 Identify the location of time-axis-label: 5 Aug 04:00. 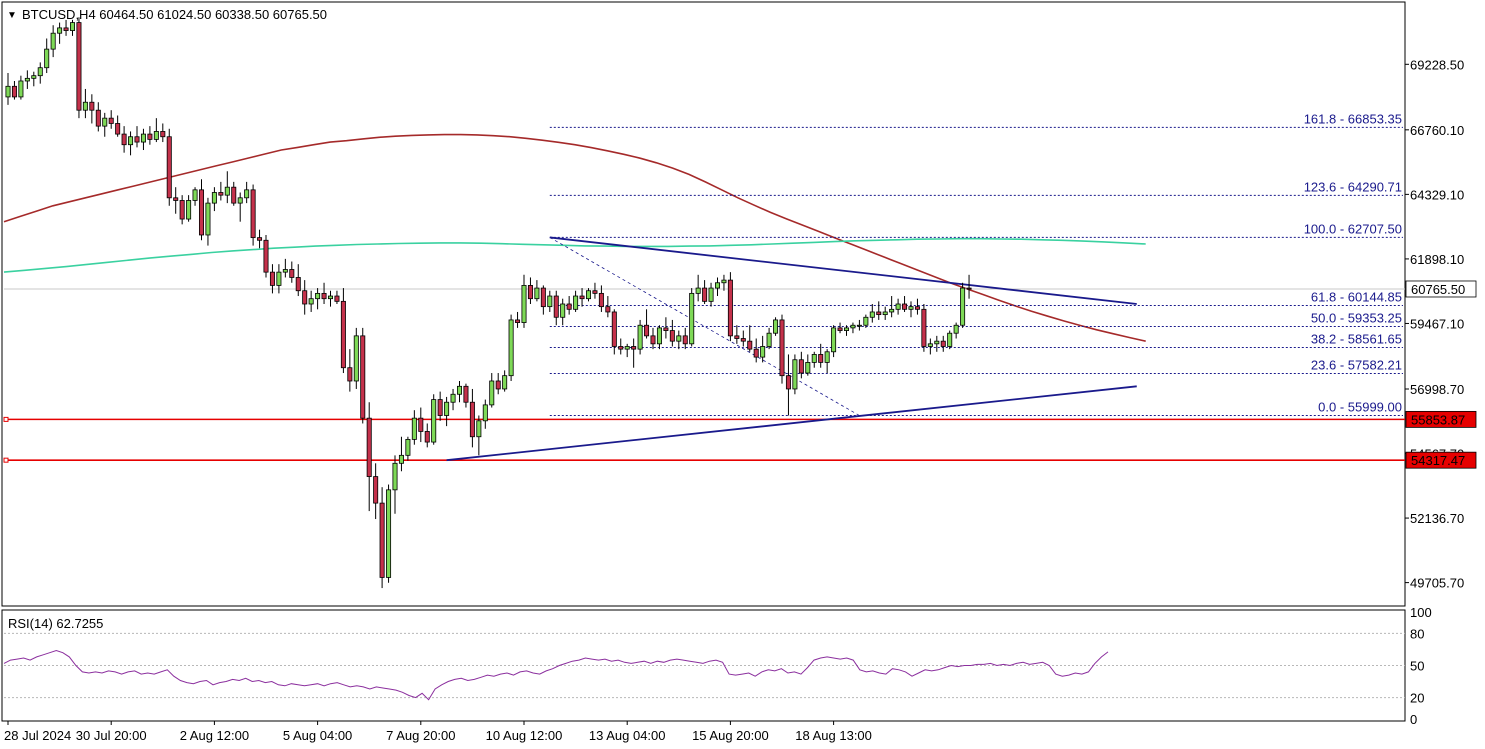
(317, 735).